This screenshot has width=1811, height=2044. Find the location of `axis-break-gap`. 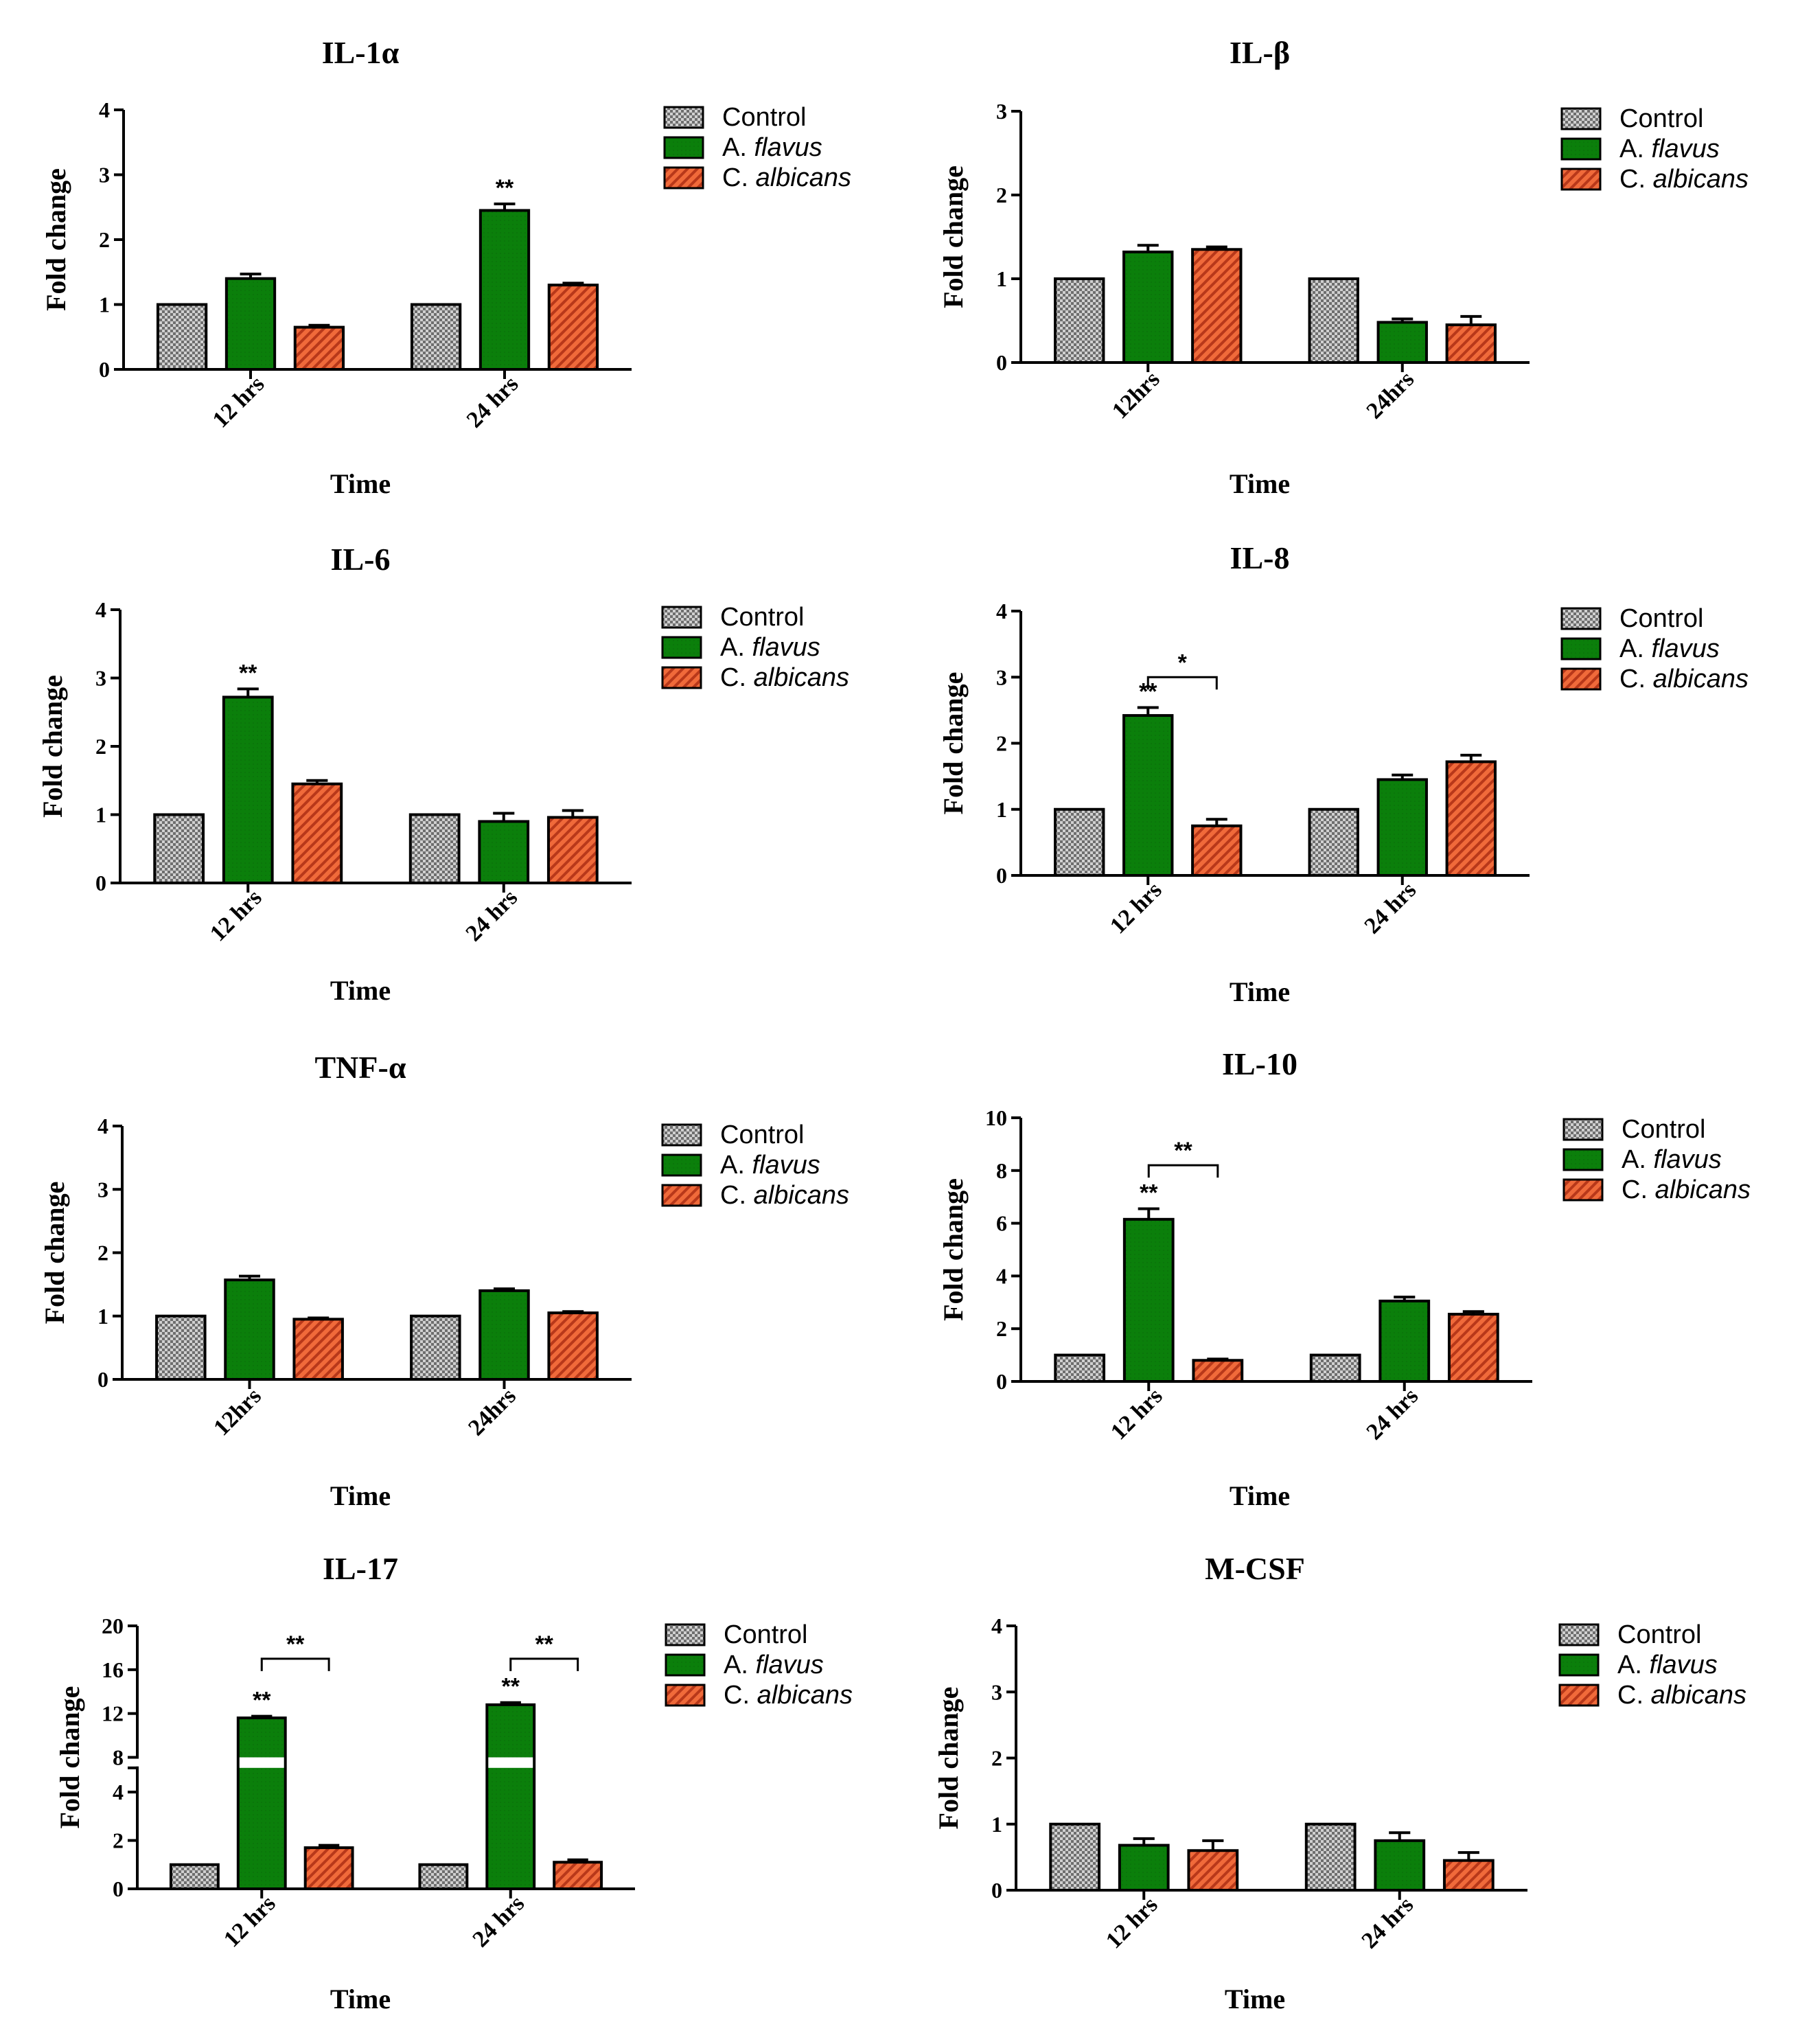

axis-break-gap is located at coordinates (137, 1762).